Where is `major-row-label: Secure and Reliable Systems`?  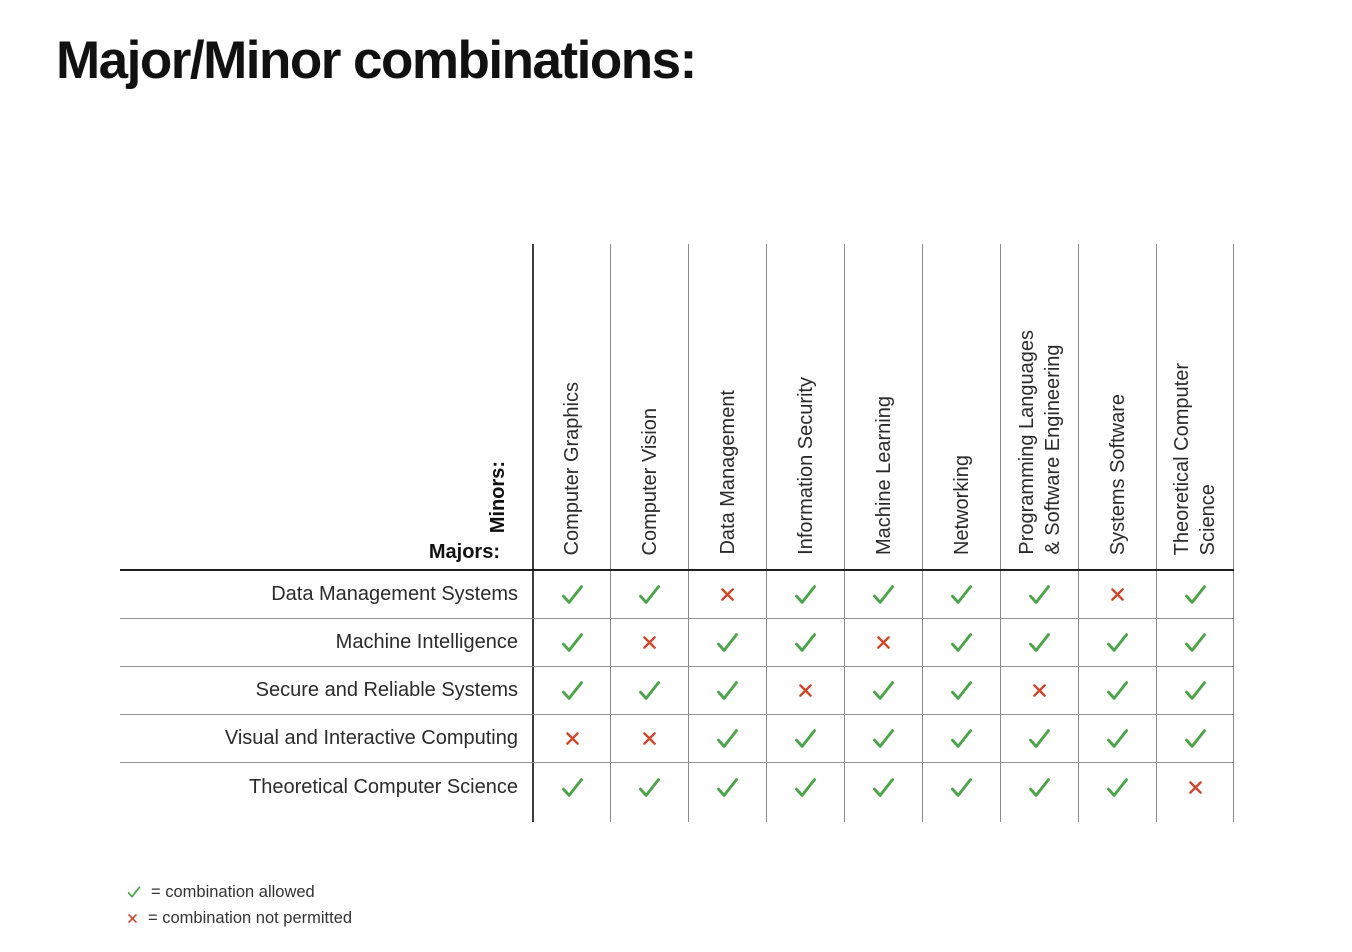
major-row-label: Secure and Reliable Systems is located at coordinates (386, 690).